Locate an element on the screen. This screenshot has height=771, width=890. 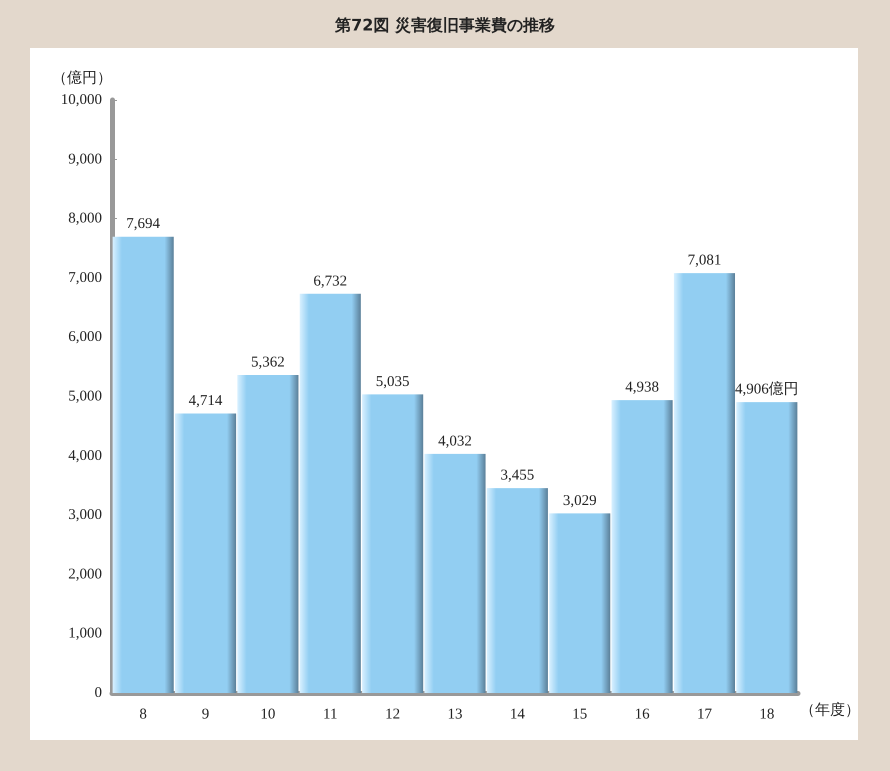
y-axis-title: （億円） is located at coordinates (82, 78).